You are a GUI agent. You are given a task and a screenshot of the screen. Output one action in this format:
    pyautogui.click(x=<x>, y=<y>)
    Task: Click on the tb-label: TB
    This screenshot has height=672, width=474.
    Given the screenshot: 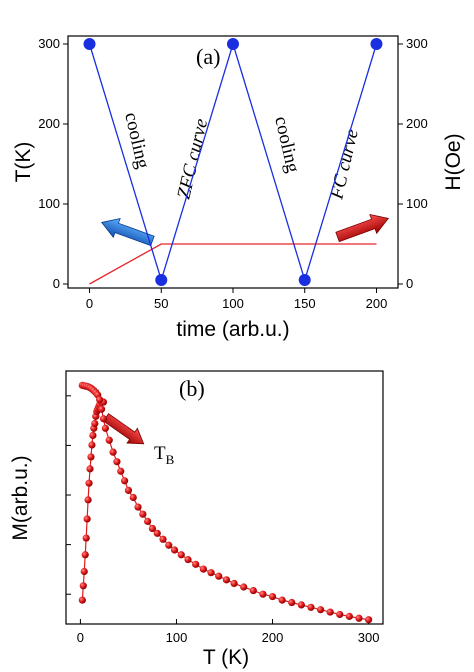 What is the action you would take?
    pyautogui.click(x=164, y=455)
    